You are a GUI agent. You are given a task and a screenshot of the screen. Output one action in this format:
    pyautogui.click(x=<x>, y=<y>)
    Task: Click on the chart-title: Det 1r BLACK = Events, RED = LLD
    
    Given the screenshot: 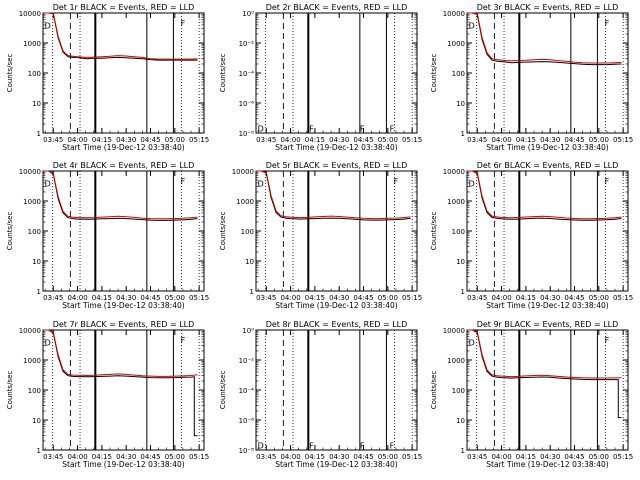 What is the action you would take?
    pyautogui.click(x=124, y=7)
    